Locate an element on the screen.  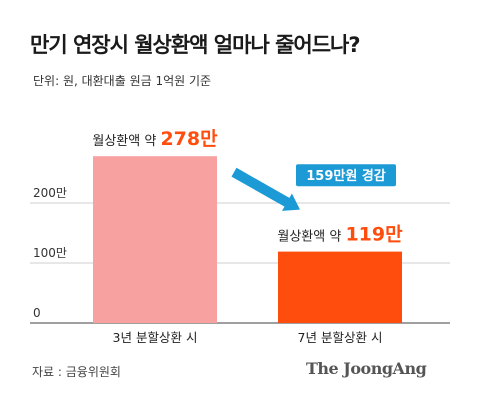
value-label-1: 월상환액 약 278만 is located at coordinates (155, 139).